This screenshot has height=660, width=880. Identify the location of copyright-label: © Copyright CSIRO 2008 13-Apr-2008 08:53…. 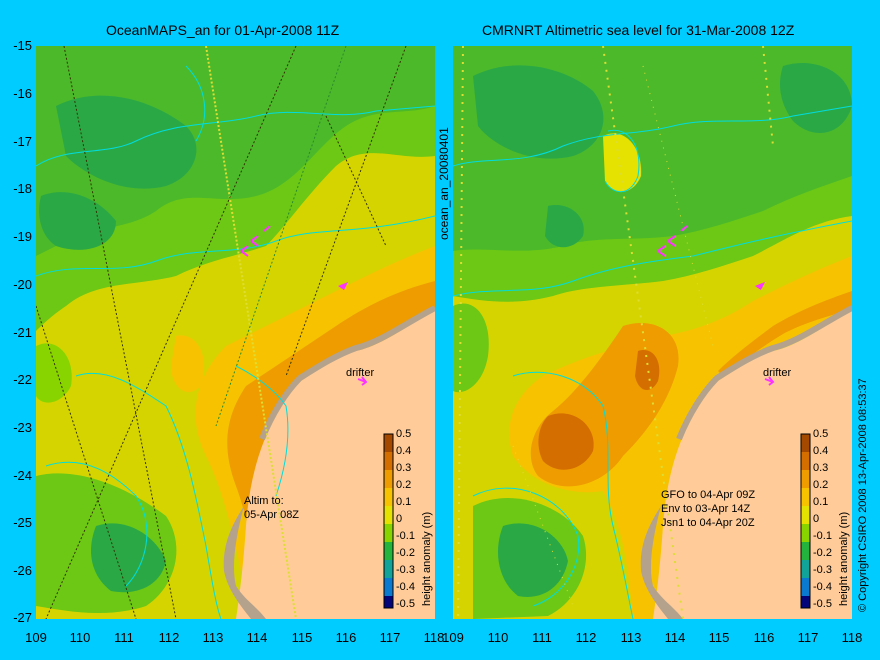
(863, 495).